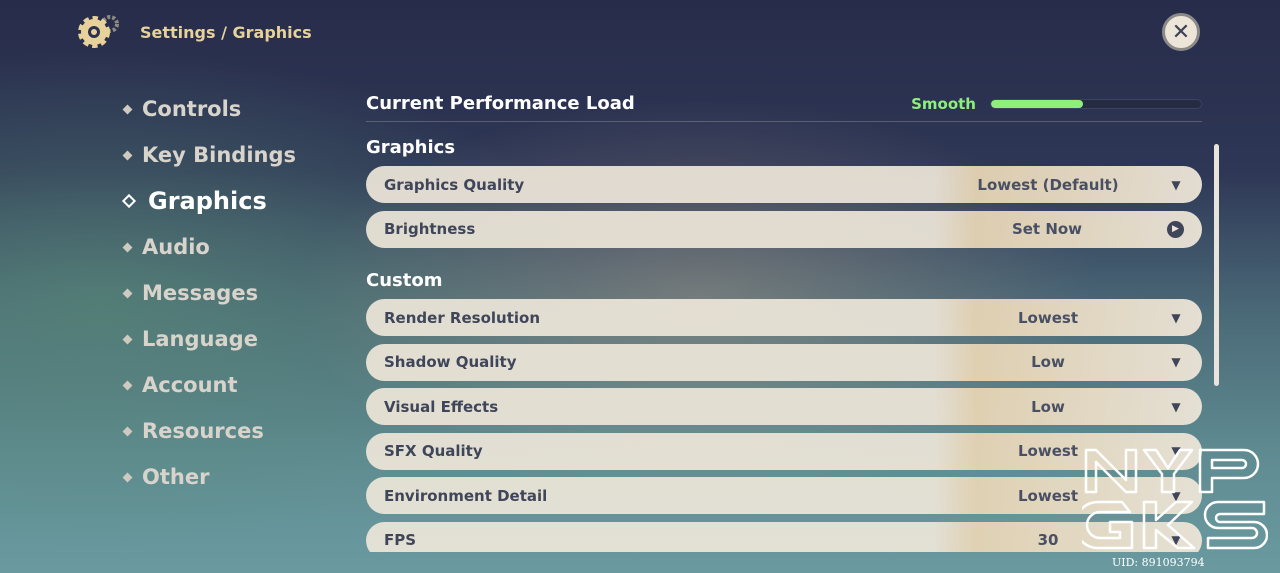  What do you see at coordinates (226, 32) in the screenshot?
I see `breadcrumb: Settings / Graphics` at bounding box center [226, 32].